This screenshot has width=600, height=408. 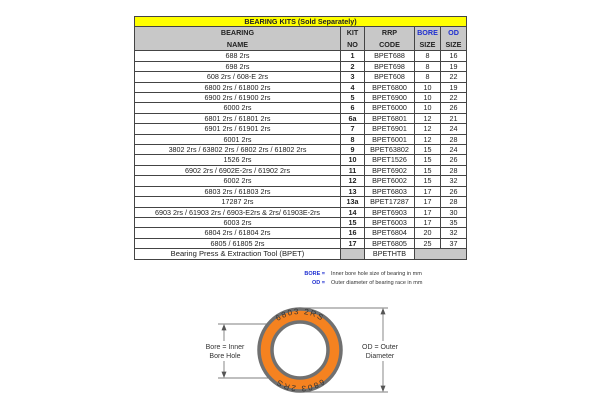 What do you see at coordinates (380, 347) in the screenshot?
I see `od-label-line1: OD = Outer` at bounding box center [380, 347].